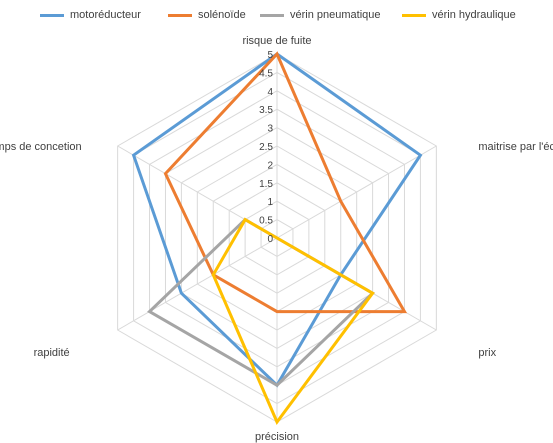 The width and height of the screenshot is (553, 443). Describe the element at coordinates (293, 321) in the screenshot. I see `series-line-verin-hydraulique` at that location.